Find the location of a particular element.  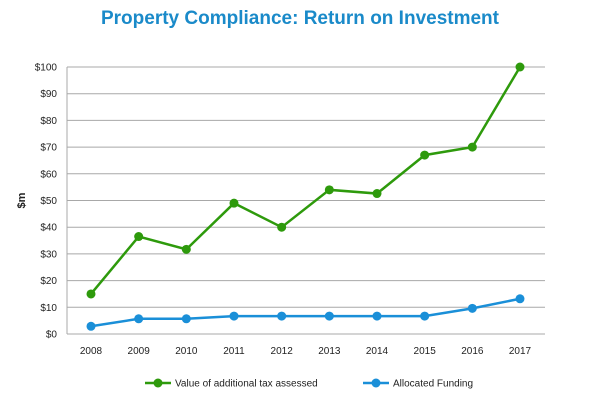

y-tick-label: $50 is located at coordinates (48, 201).